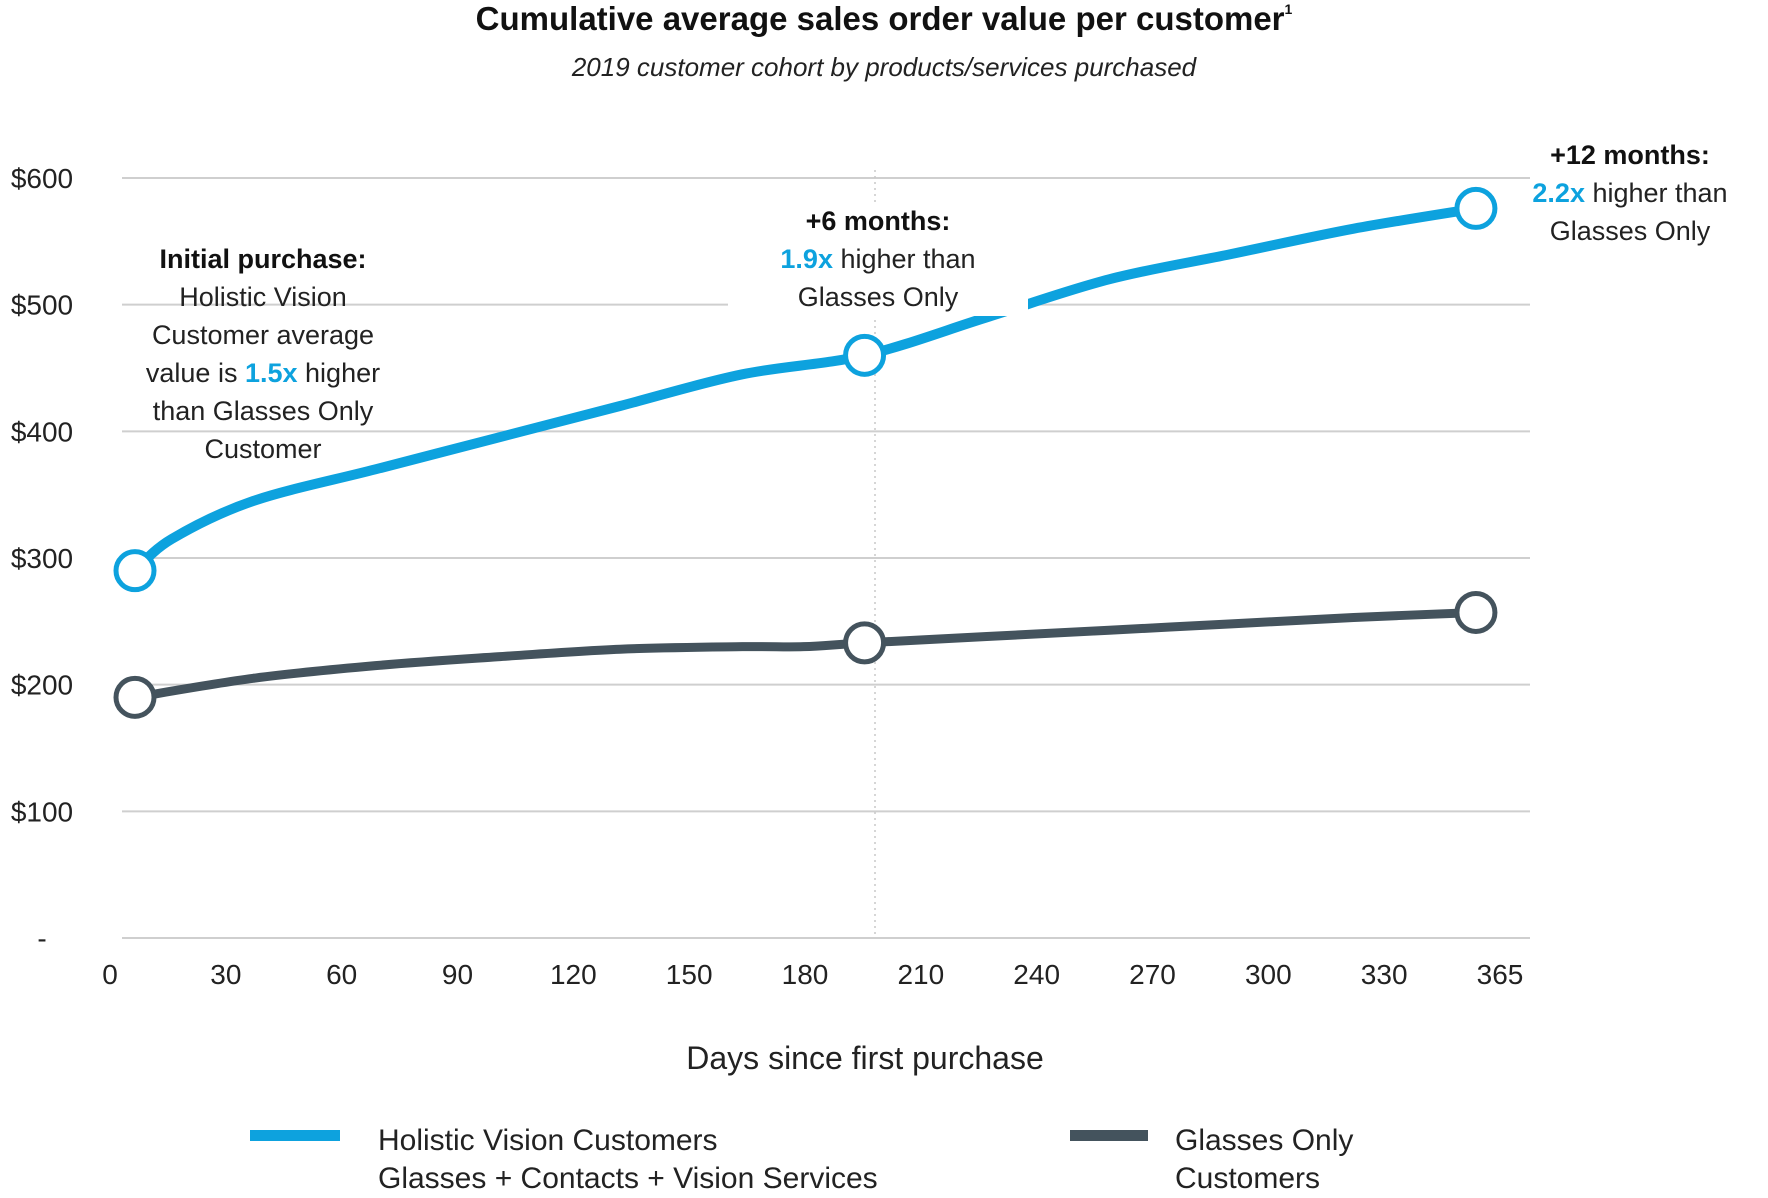  I want to click on y-tick-label: -, so click(41, 938).